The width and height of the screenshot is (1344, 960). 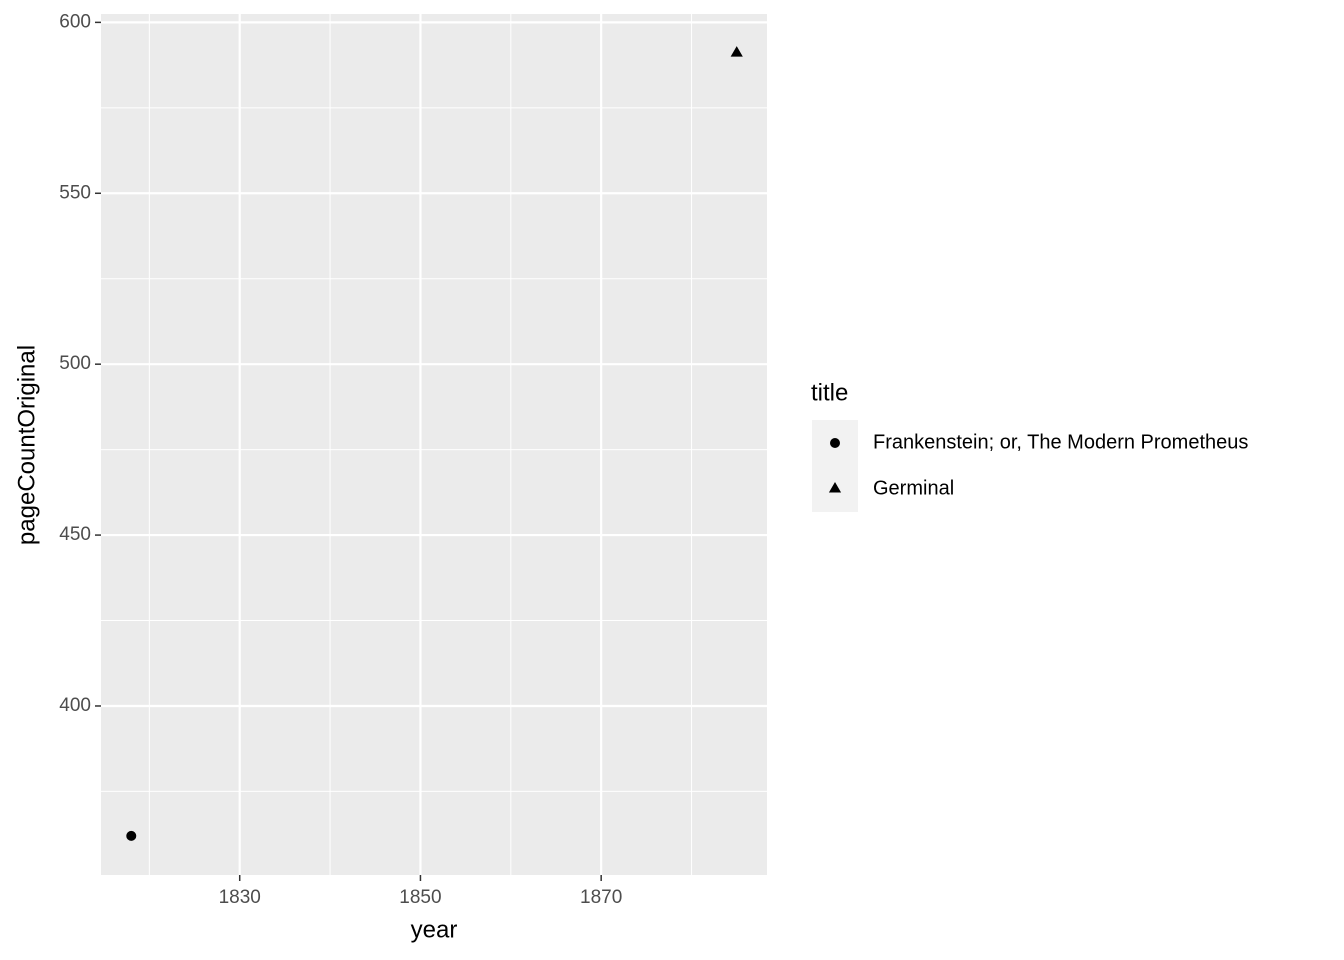 What do you see at coordinates (829, 392) in the screenshot?
I see `legend-title: title` at bounding box center [829, 392].